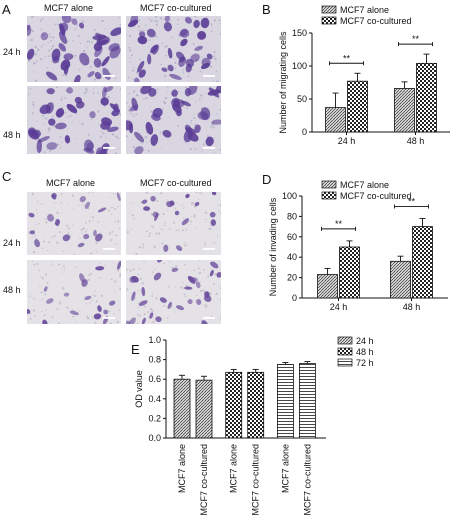 Image resolution: width=474 pixels, height=520 pixels. What do you see at coordinates (154, 438) in the screenshot?
I see `y-tick-label: 0.0` at bounding box center [154, 438].